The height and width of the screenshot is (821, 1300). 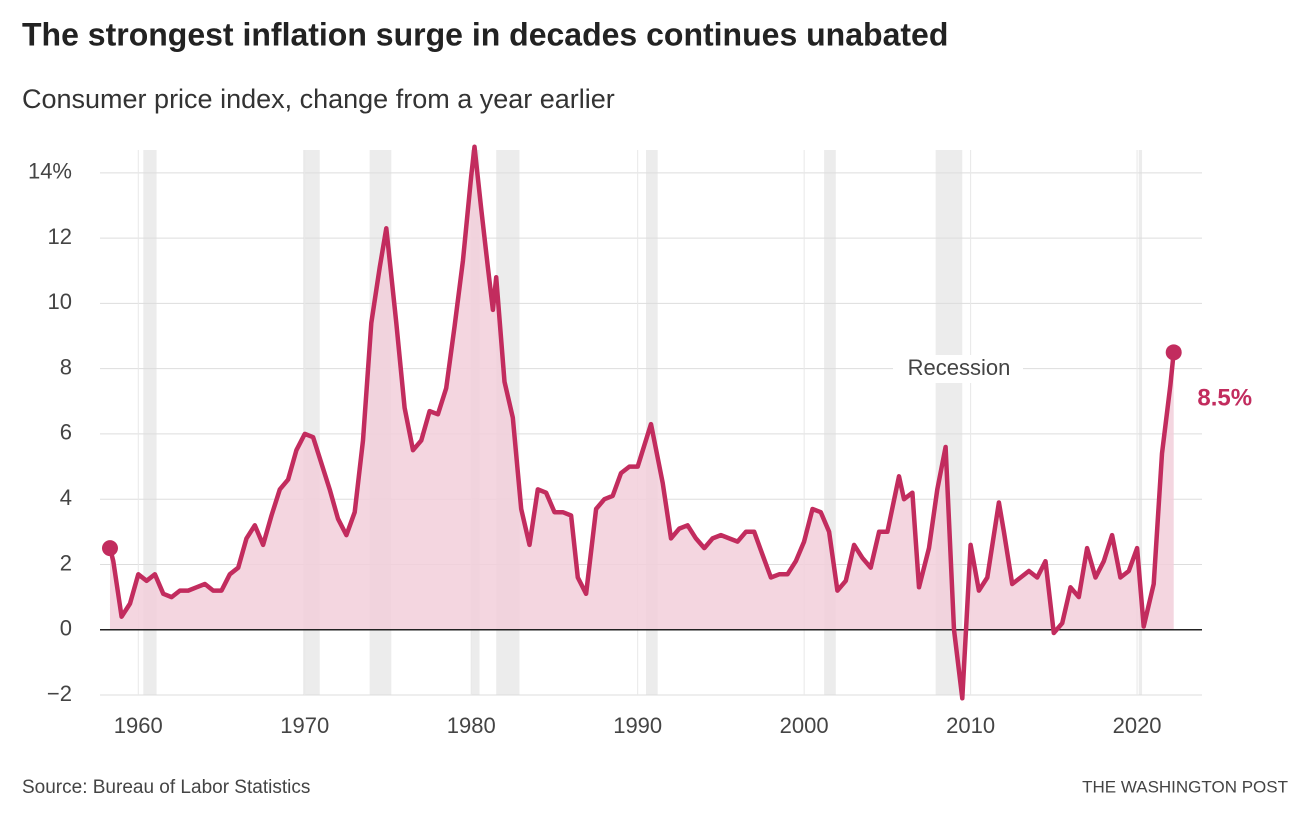 What do you see at coordinates (66, 497) in the screenshot?
I see `y-tick-label: 4` at bounding box center [66, 497].